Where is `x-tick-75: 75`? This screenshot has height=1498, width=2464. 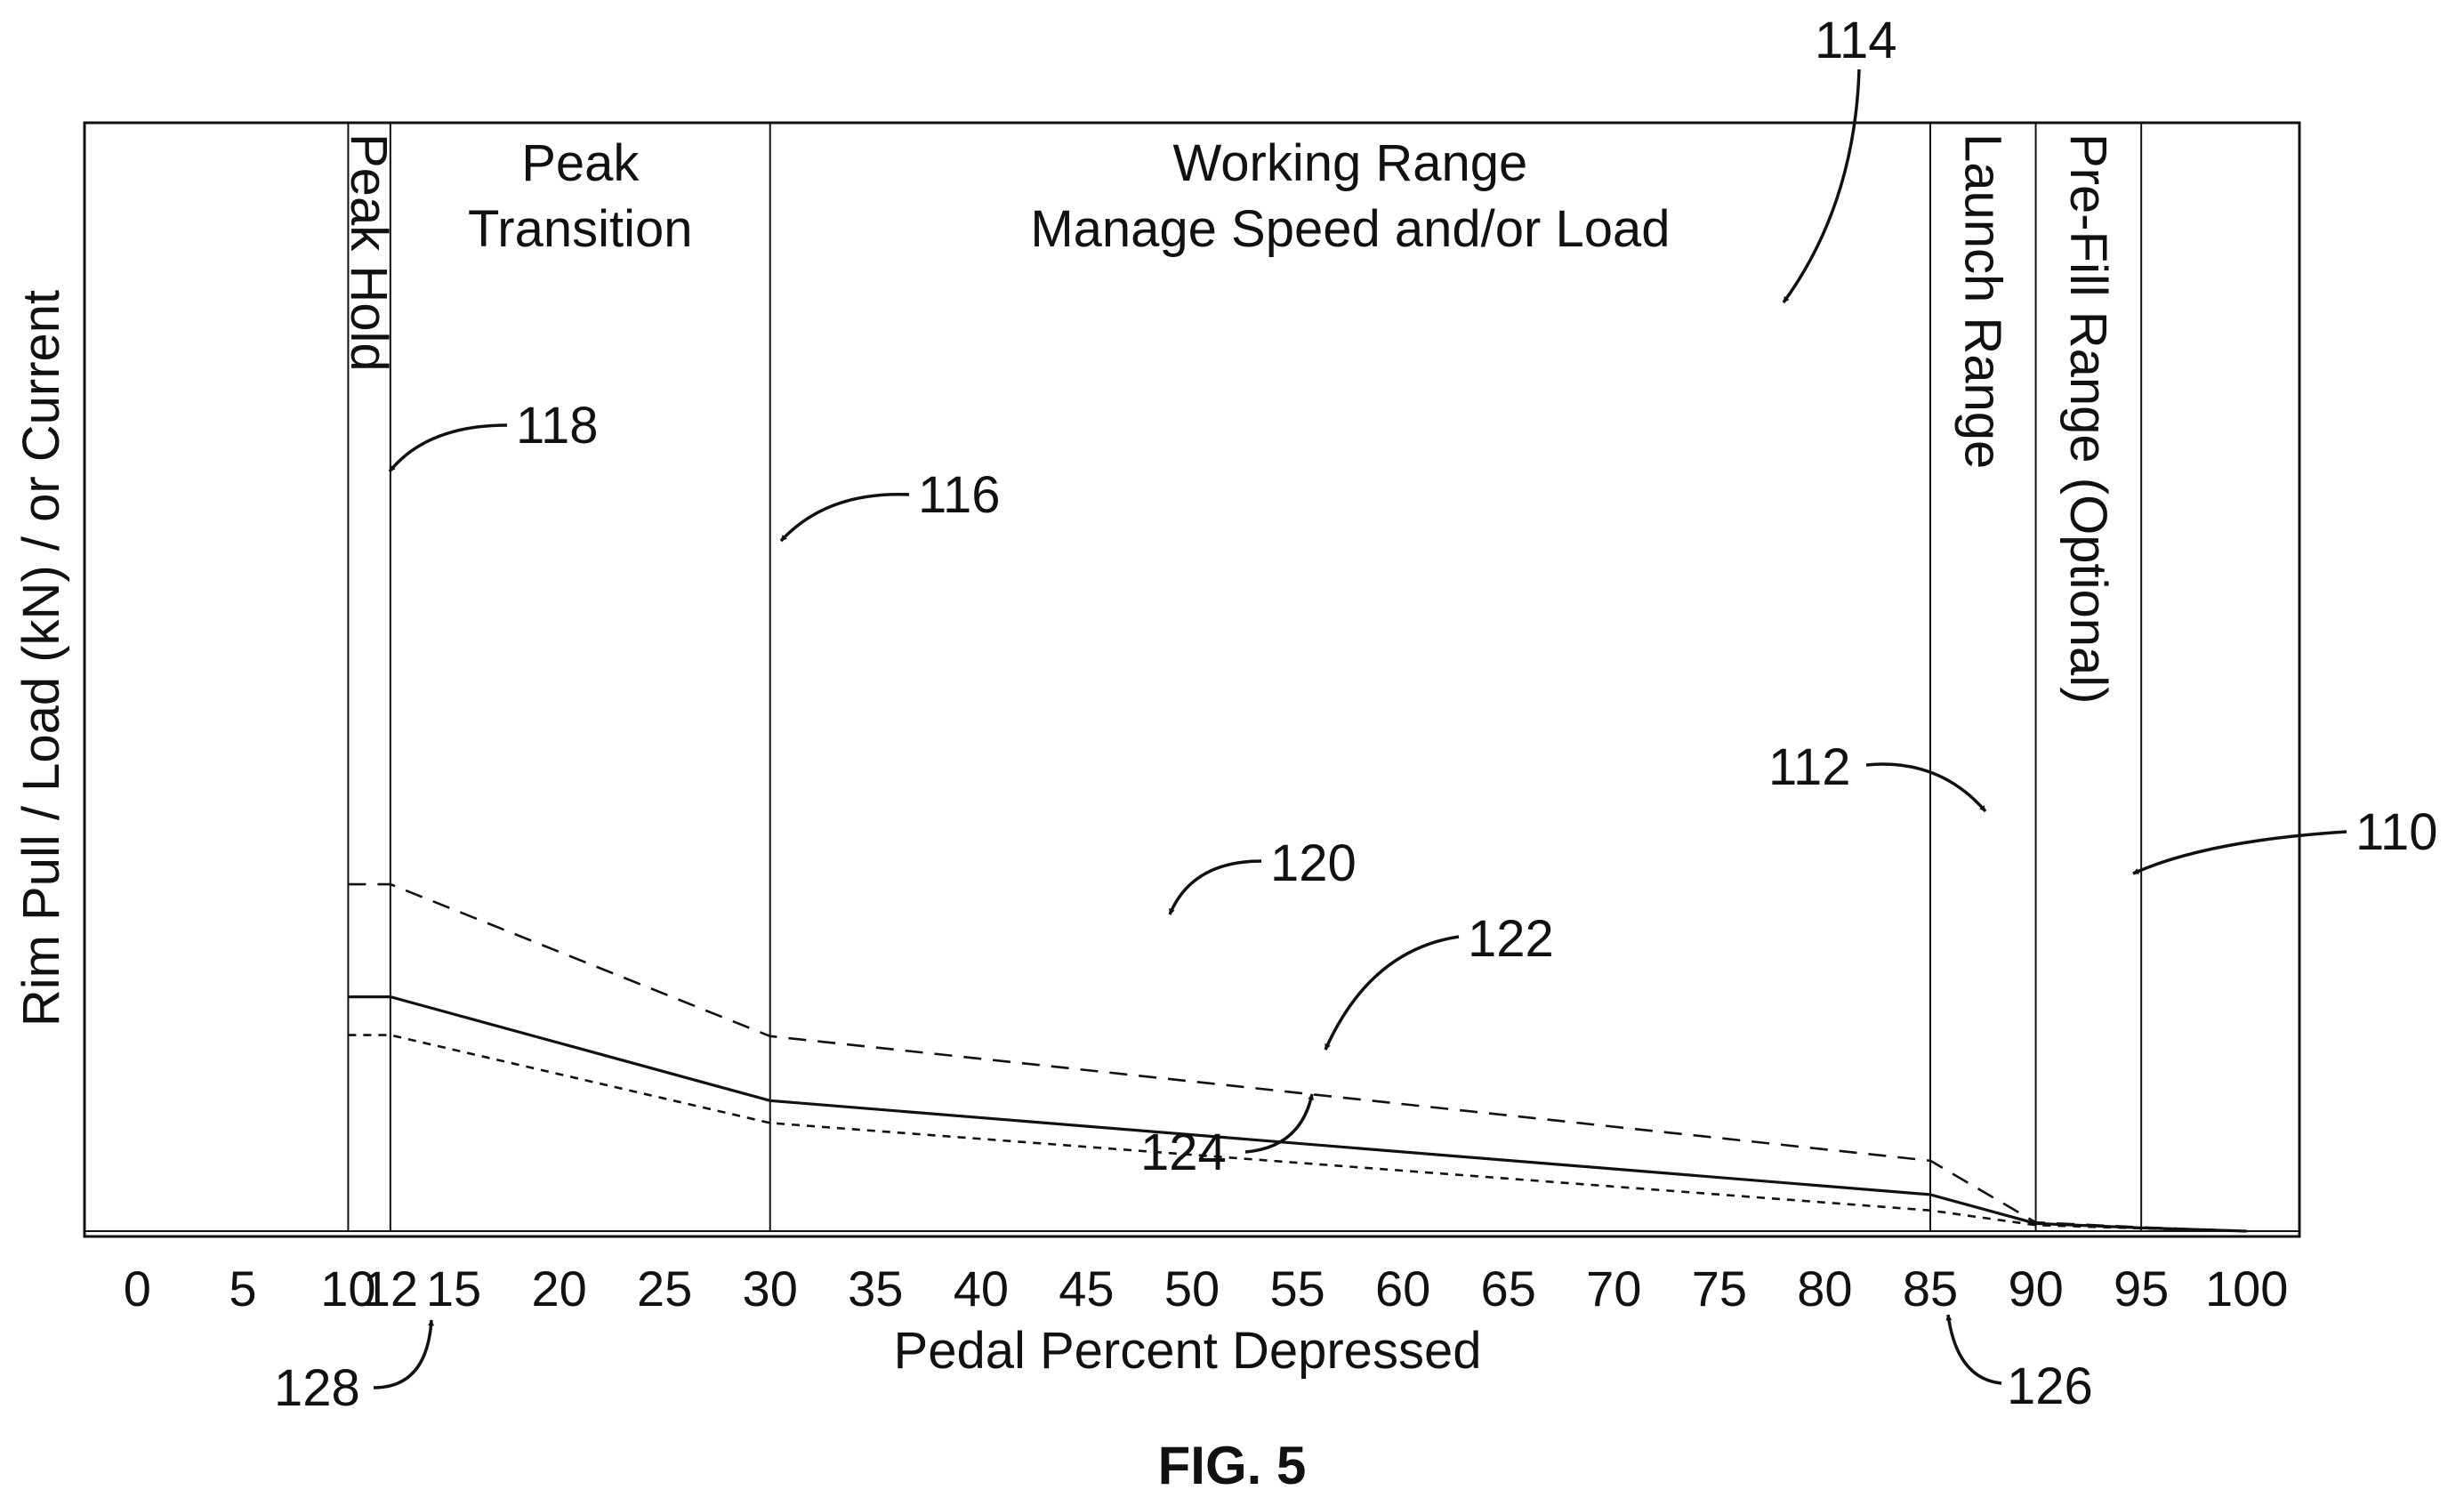 x-tick-75: 75 is located at coordinates (1720, 1288).